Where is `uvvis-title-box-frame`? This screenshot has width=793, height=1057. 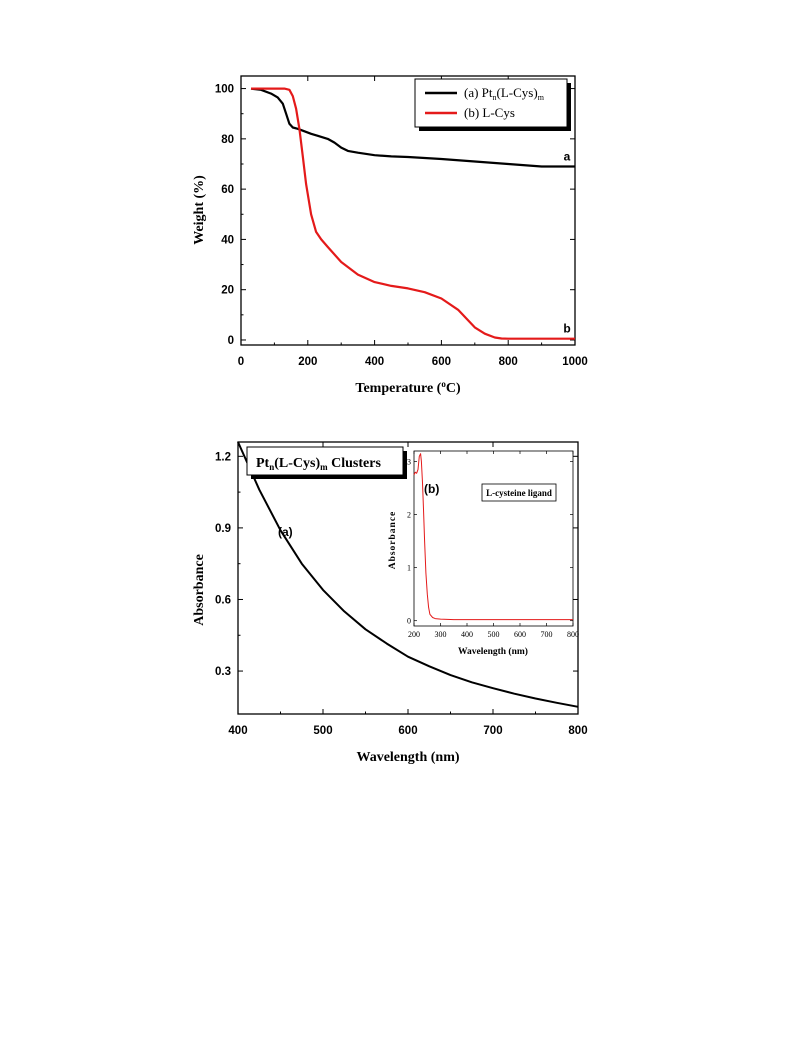
uvvis-title-box-frame is located at coordinates (325, 461).